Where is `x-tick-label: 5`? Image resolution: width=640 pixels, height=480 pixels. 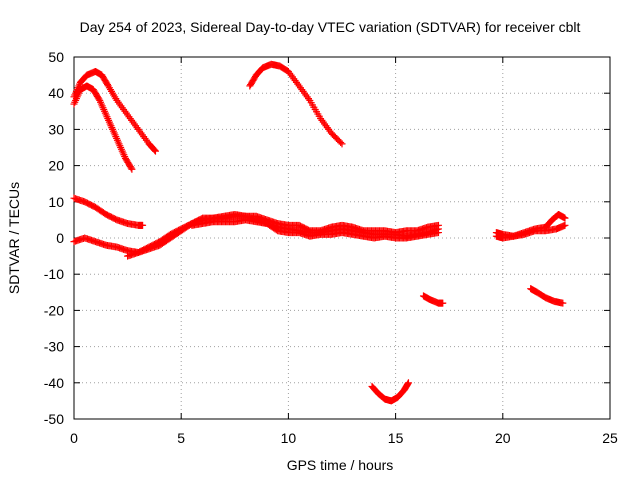
x-tick-label: 5 is located at coordinates (181, 438).